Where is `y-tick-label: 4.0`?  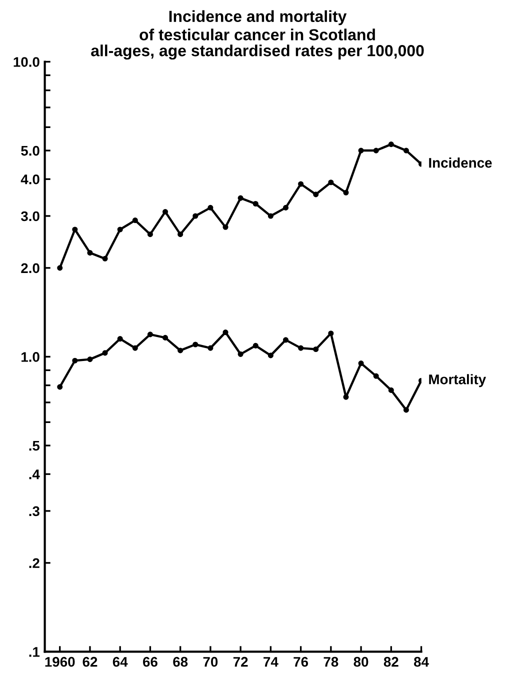 y-tick-label: 4.0 is located at coordinates (30, 179).